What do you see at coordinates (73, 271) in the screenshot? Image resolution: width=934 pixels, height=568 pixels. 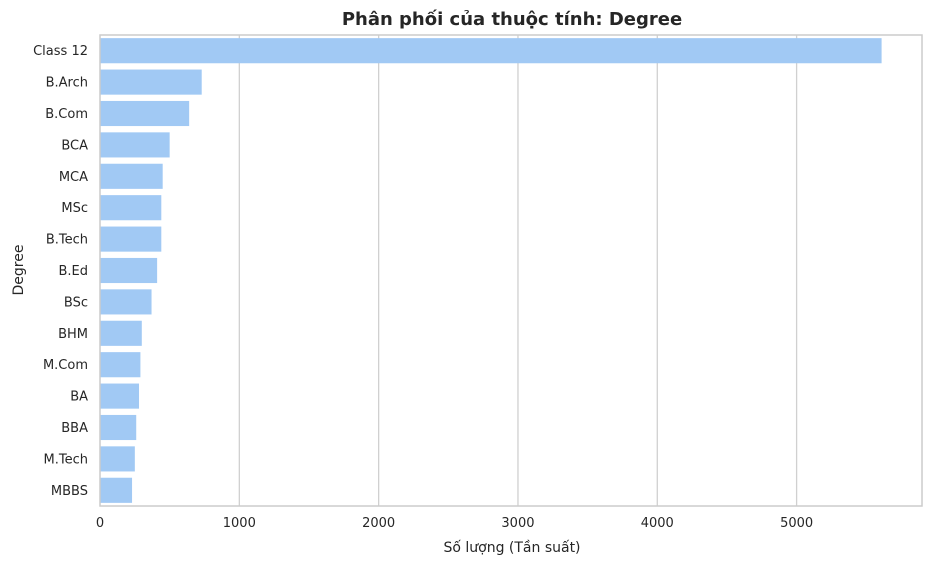 I see `y-tick-label: B.Ed` at bounding box center [73, 271].